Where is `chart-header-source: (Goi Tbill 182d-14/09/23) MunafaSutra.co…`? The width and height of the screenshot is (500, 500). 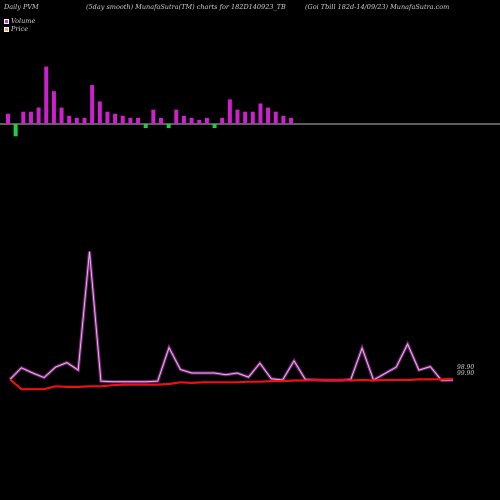 chart-header-source: (Goi Tbill 182d-14/09/23) MunafaSutra.co… is located at coordinates (377, 7).